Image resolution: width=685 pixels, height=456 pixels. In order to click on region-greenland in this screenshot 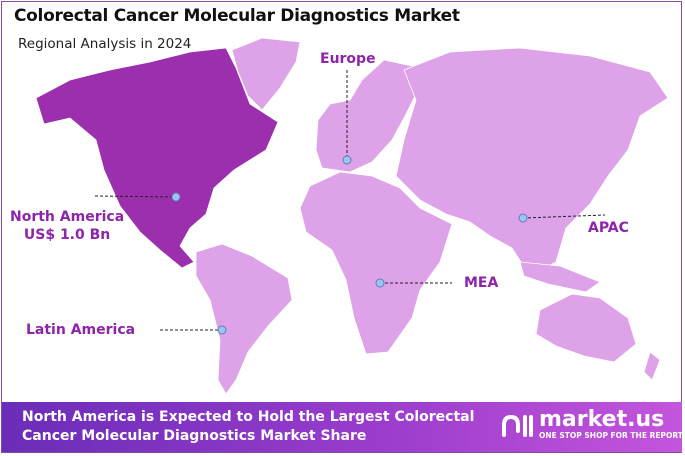, I will do `click(266, 74)`.